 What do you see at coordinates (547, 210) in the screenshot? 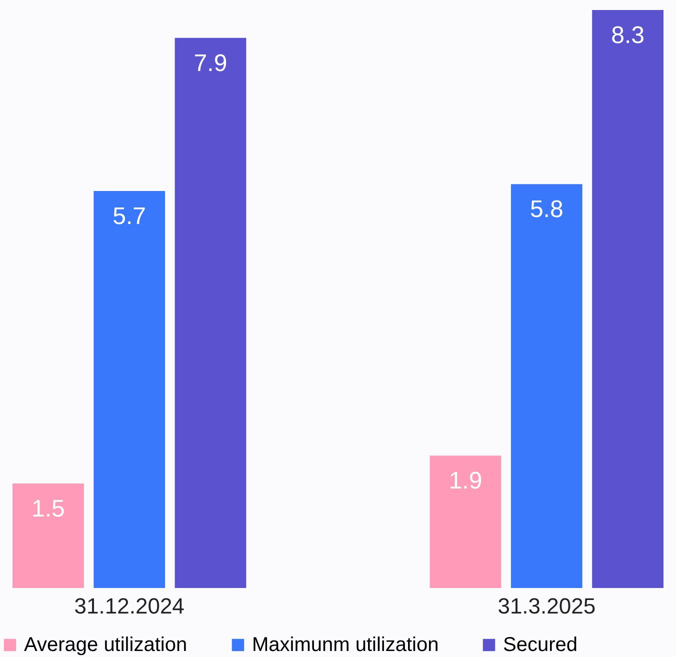
I see `data-label: 5.8` at bounding box center [547, 210].